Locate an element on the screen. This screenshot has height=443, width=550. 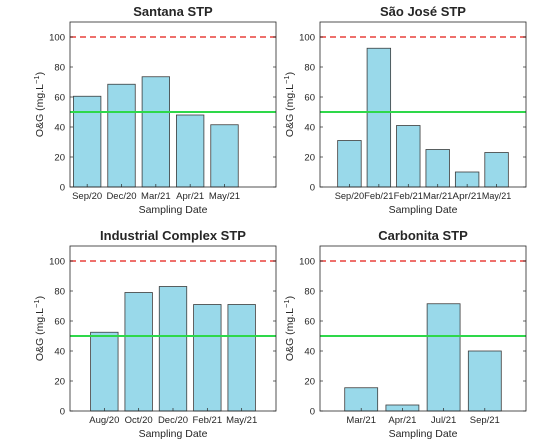
chart-title: Carbonita STP is located at coordinates (423, 235).